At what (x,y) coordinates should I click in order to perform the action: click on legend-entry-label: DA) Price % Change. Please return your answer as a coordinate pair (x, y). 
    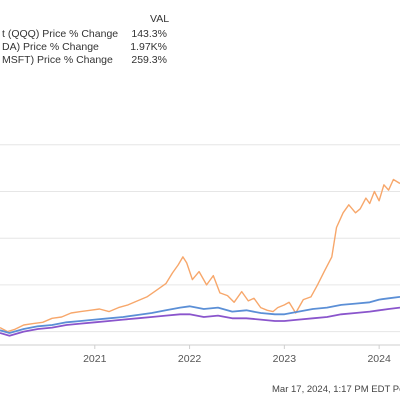
    Looking at the image, I should click on (50, 47).